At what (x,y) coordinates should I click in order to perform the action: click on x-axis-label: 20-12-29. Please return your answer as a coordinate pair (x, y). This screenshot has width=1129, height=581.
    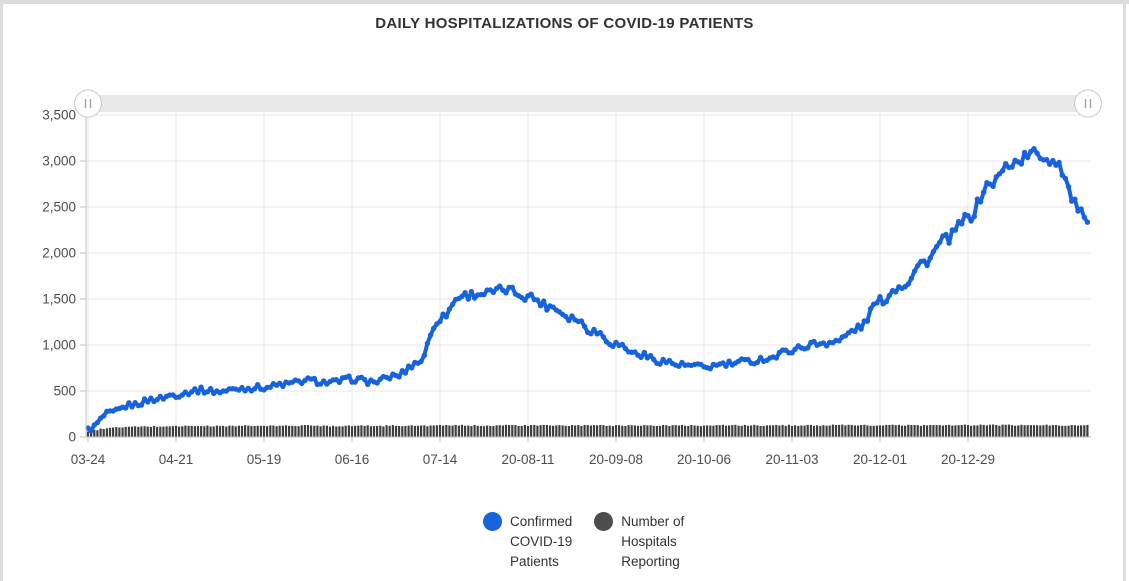
    Looking at the image, I should click on (968, 459).